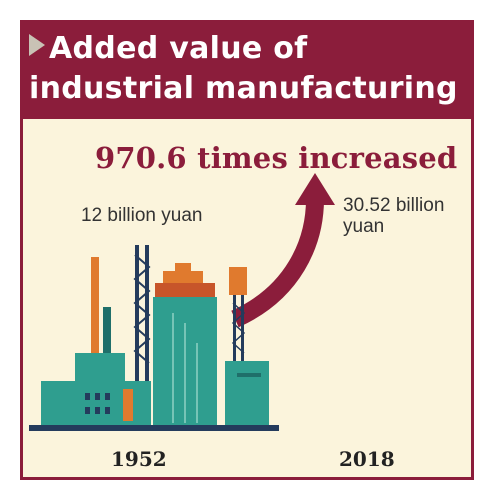 The height and width of the screenshot is (500, 494). Describe the element at coordinates (142, 330) in the screenshot. I see `lattice-tower-left` at that location.